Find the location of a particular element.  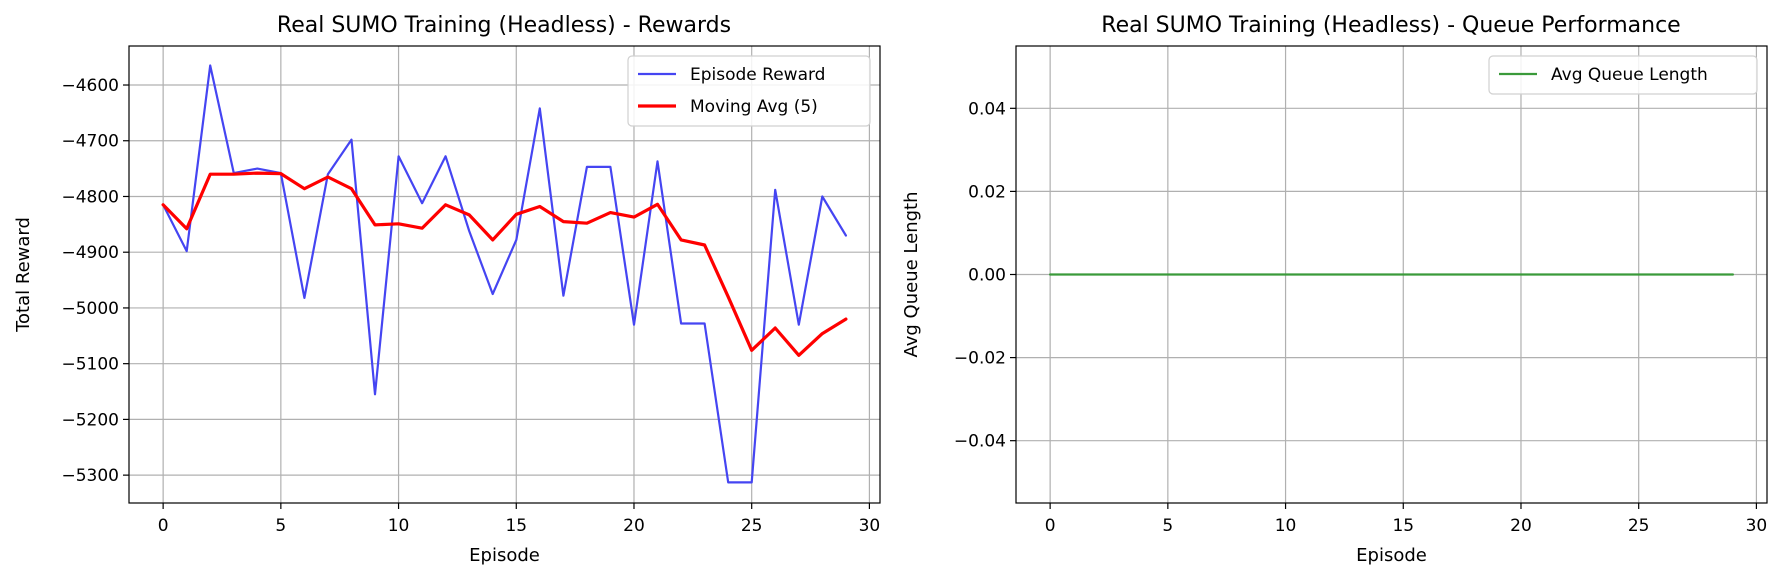

legend: Avg Queue Length is located at coordinates (1623, 75).